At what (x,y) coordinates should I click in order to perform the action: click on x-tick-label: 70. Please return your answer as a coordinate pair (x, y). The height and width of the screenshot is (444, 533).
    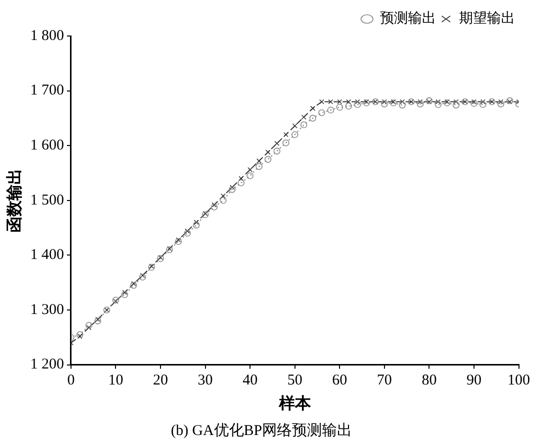
    Looking at the image, I should click on (384, 380).